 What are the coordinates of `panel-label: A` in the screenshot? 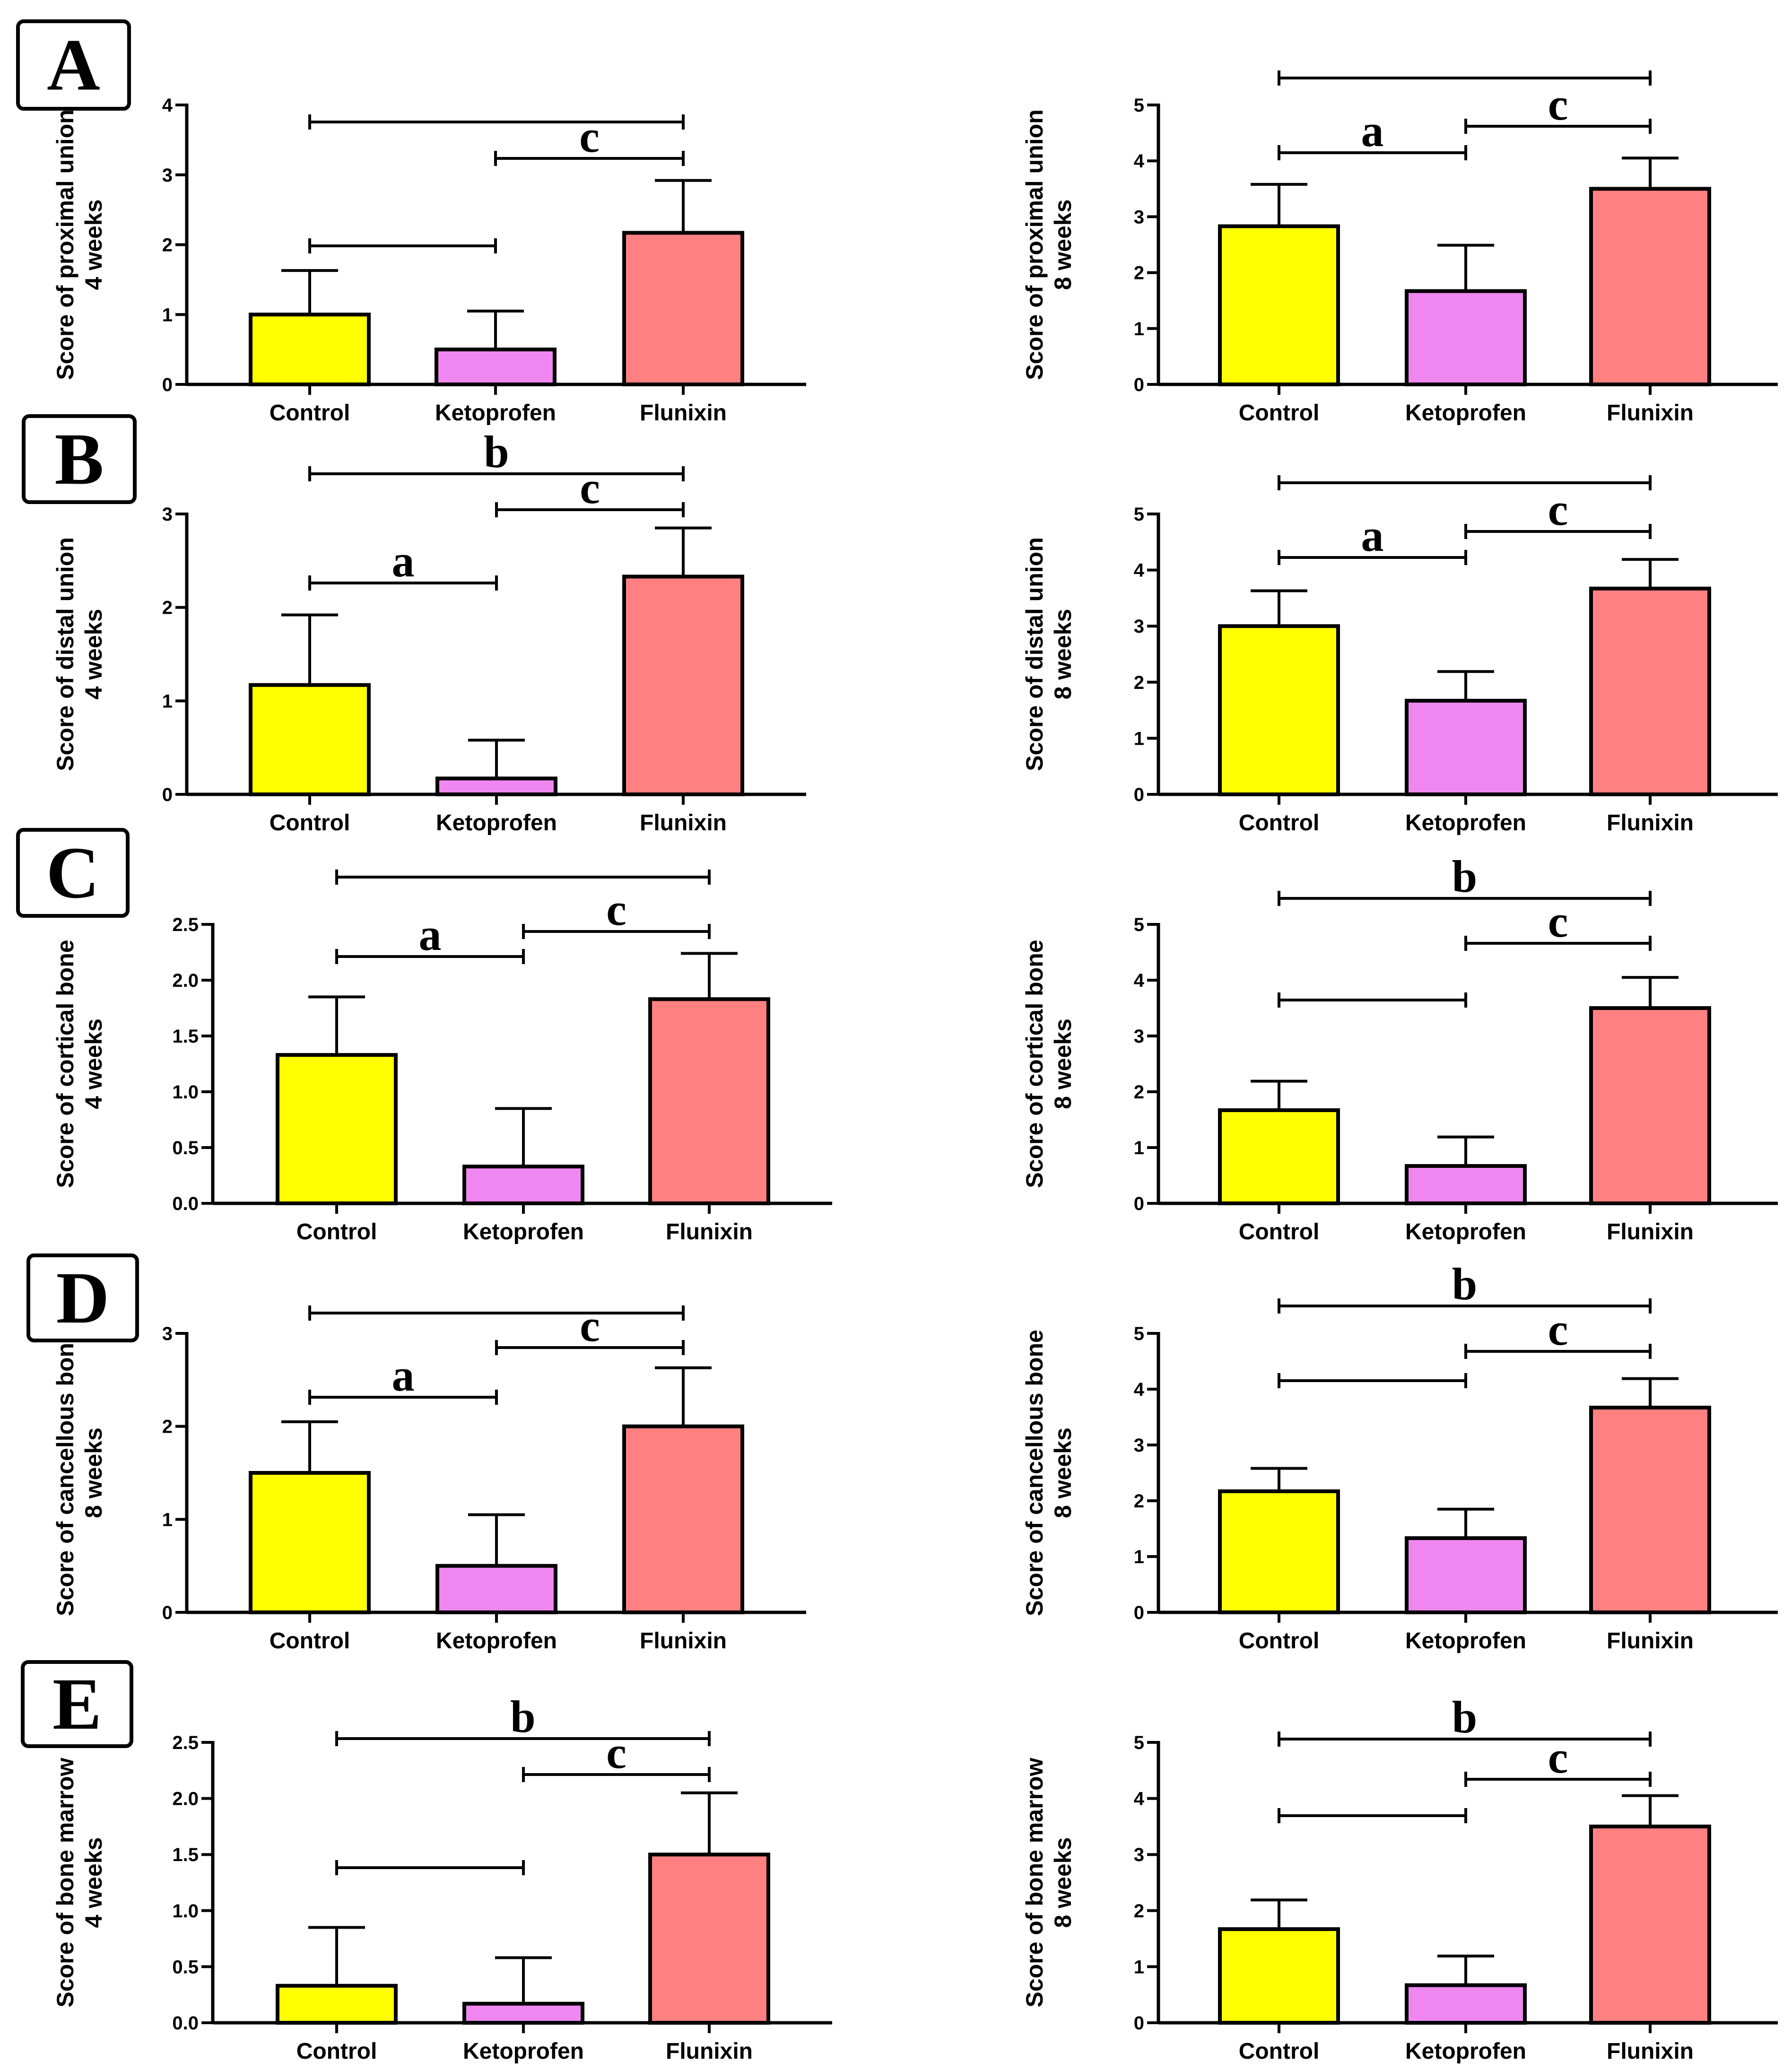 It's located at (73, 65).